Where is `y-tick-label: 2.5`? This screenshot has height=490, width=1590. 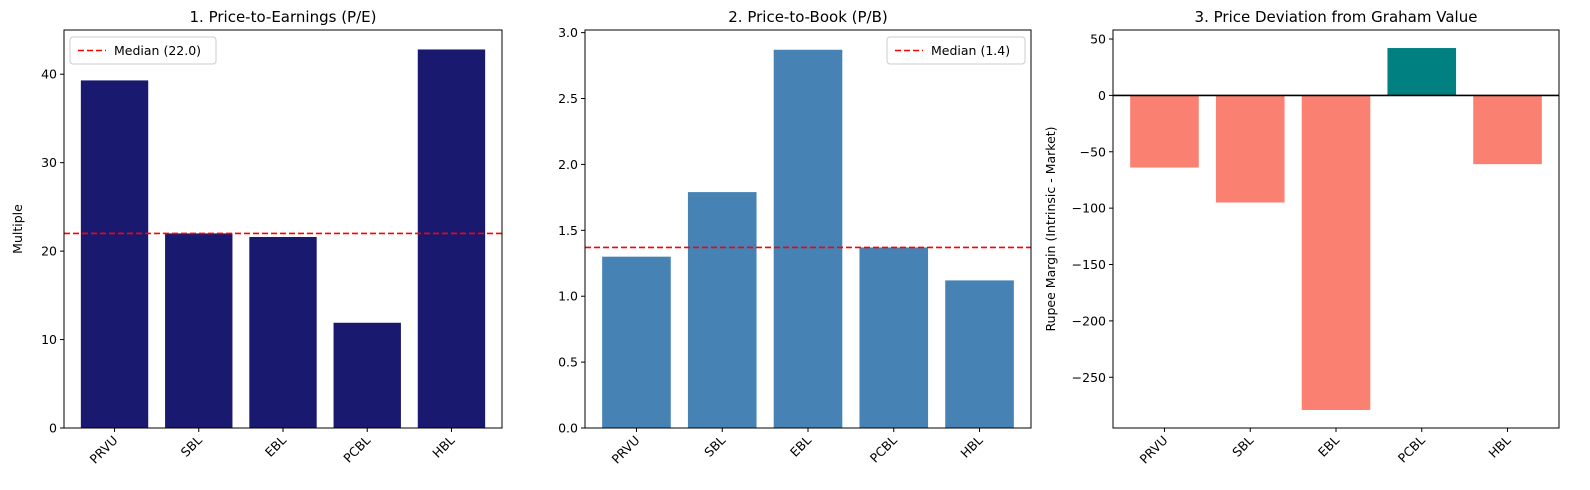
y-tick-label: 2.5 is located at coordinates (568, 98).